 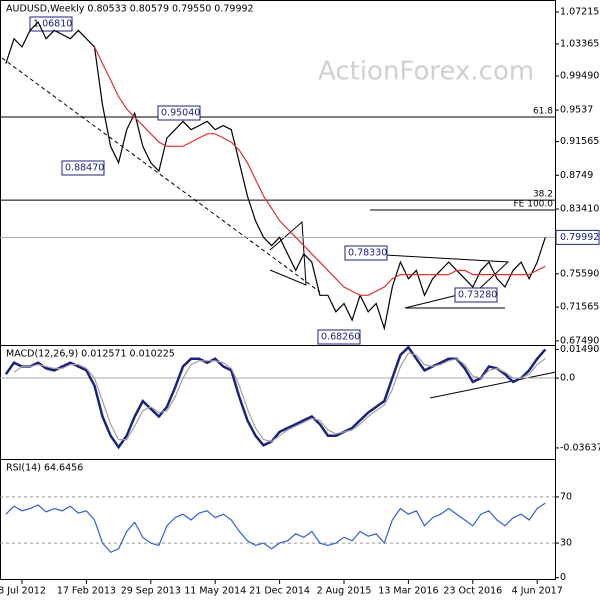 What do you see at coordinates (543, 112) in the screenshot?
I see `level-label: 61.8` at bounding box center [543, 112].